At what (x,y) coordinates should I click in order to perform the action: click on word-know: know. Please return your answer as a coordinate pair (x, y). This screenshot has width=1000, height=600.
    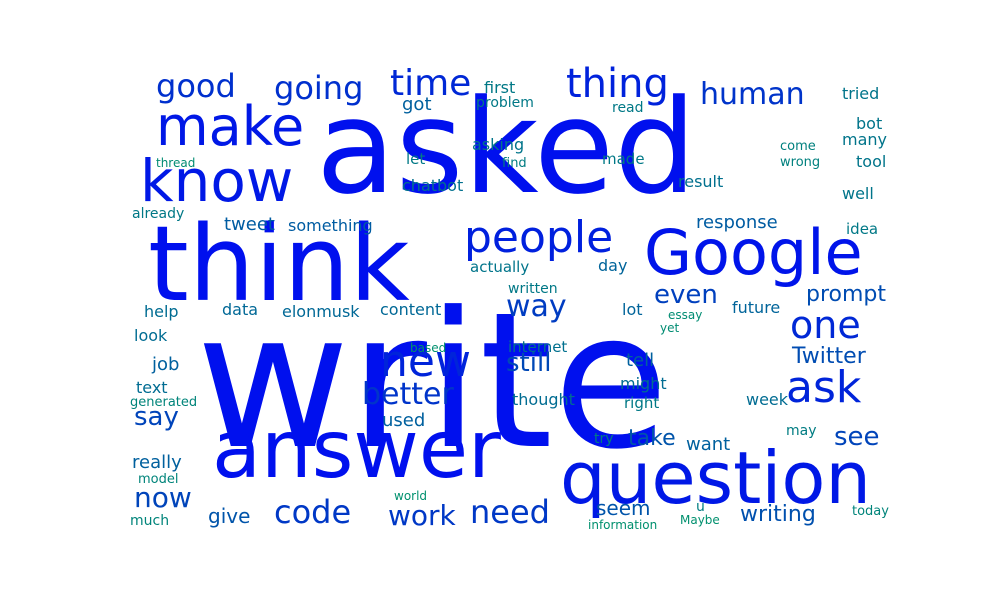
    Looking at the image, I should click on (217, 181).